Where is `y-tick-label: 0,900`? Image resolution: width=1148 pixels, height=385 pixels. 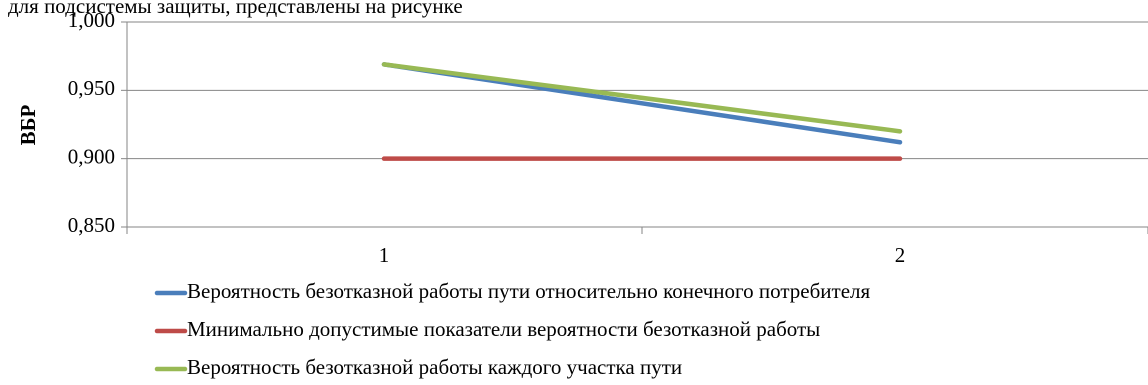 y-tick-label: 0,900 is located at coordinates (91, 156).